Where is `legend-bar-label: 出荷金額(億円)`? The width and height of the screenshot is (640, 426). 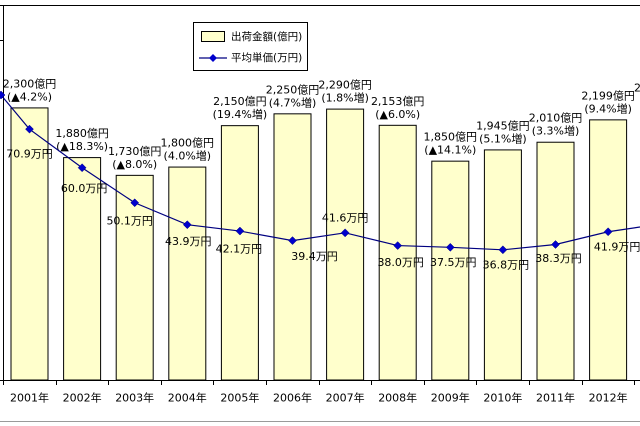 legend-bar-label: 出荷金額(億円) is located at coordinates (266, 36).